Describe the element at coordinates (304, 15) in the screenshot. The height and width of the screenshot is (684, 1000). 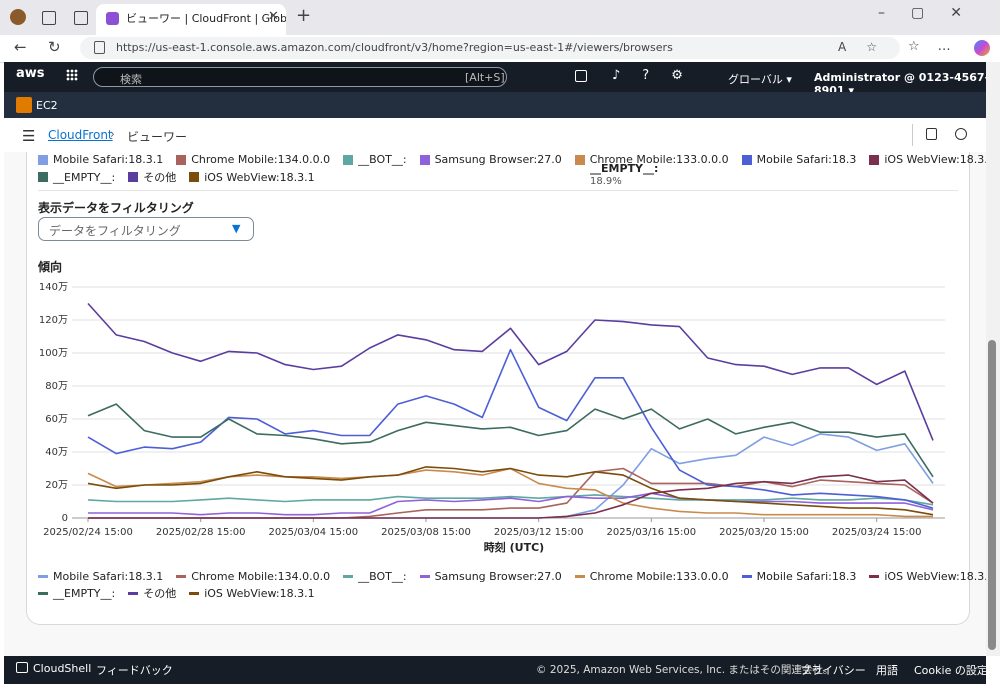
I see `new-tab: +` at that location.